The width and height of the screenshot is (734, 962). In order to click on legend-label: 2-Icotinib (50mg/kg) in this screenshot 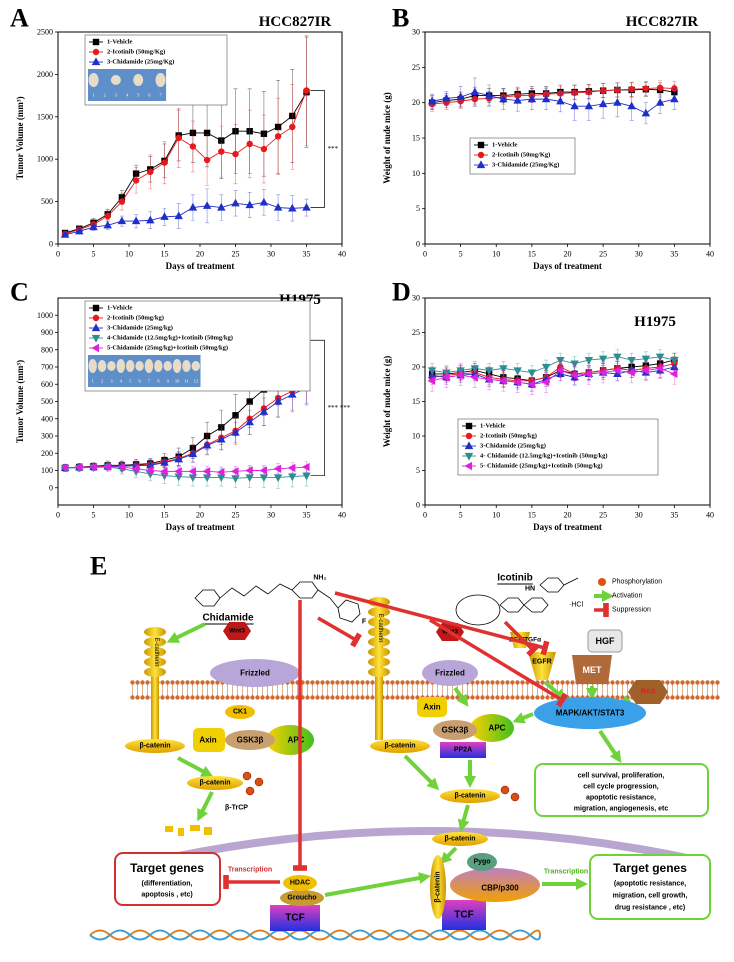, I will do `click(508, 436)`.